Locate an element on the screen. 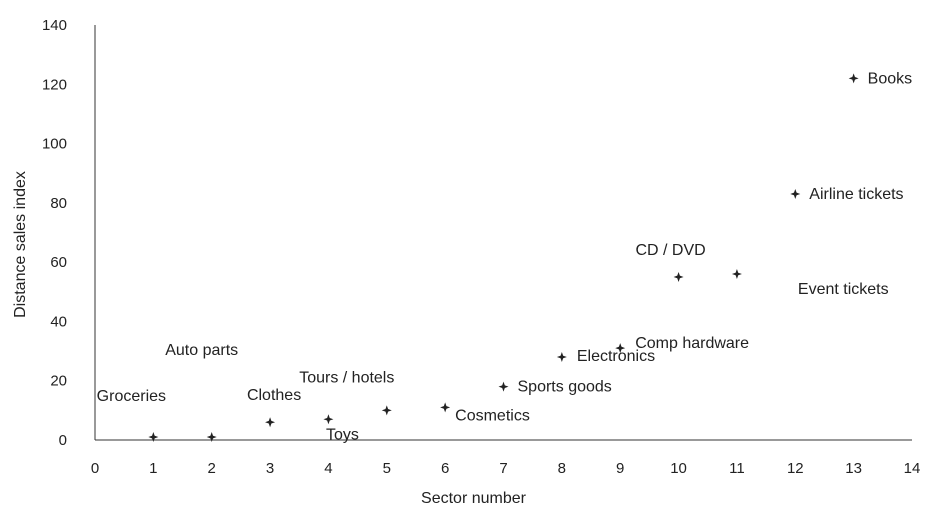 The height and width of the screenshot is (509, 927). x-tick-label: 14 is located at coordinates (912, 468).